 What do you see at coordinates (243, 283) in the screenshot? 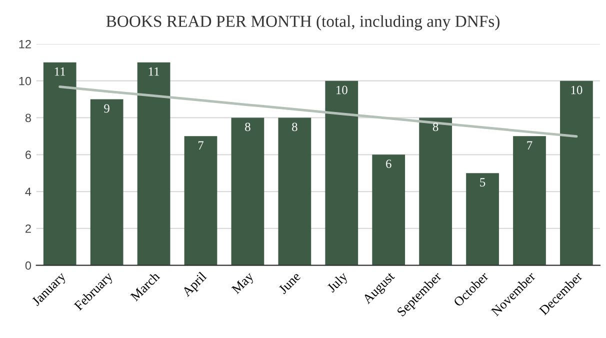
I see `x-tick-label: May` at bounding box center [243, 283].